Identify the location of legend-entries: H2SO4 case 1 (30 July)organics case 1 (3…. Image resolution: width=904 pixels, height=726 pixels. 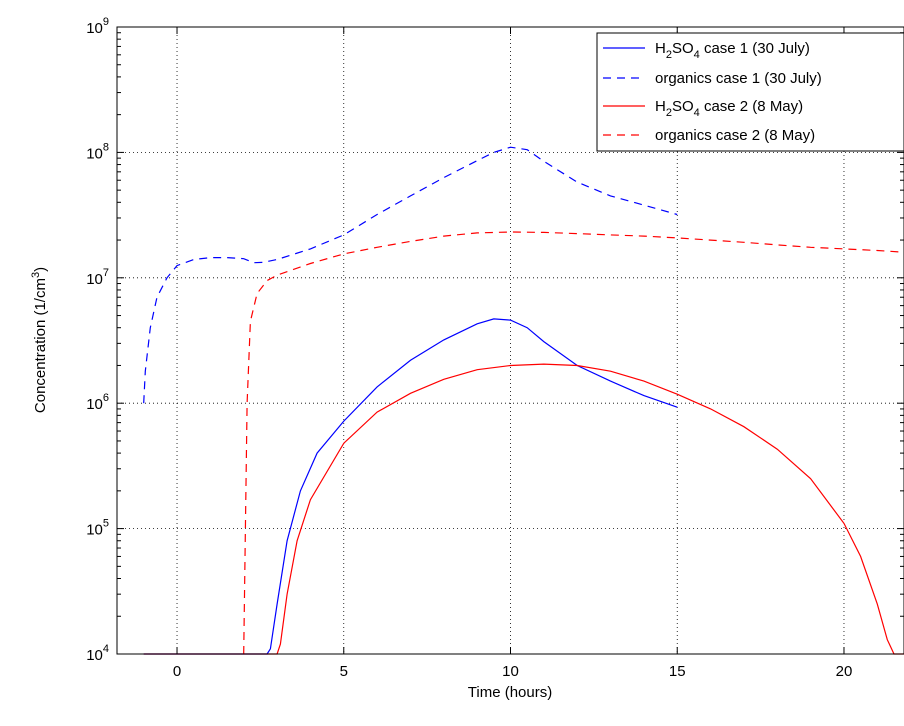
(712, 92).